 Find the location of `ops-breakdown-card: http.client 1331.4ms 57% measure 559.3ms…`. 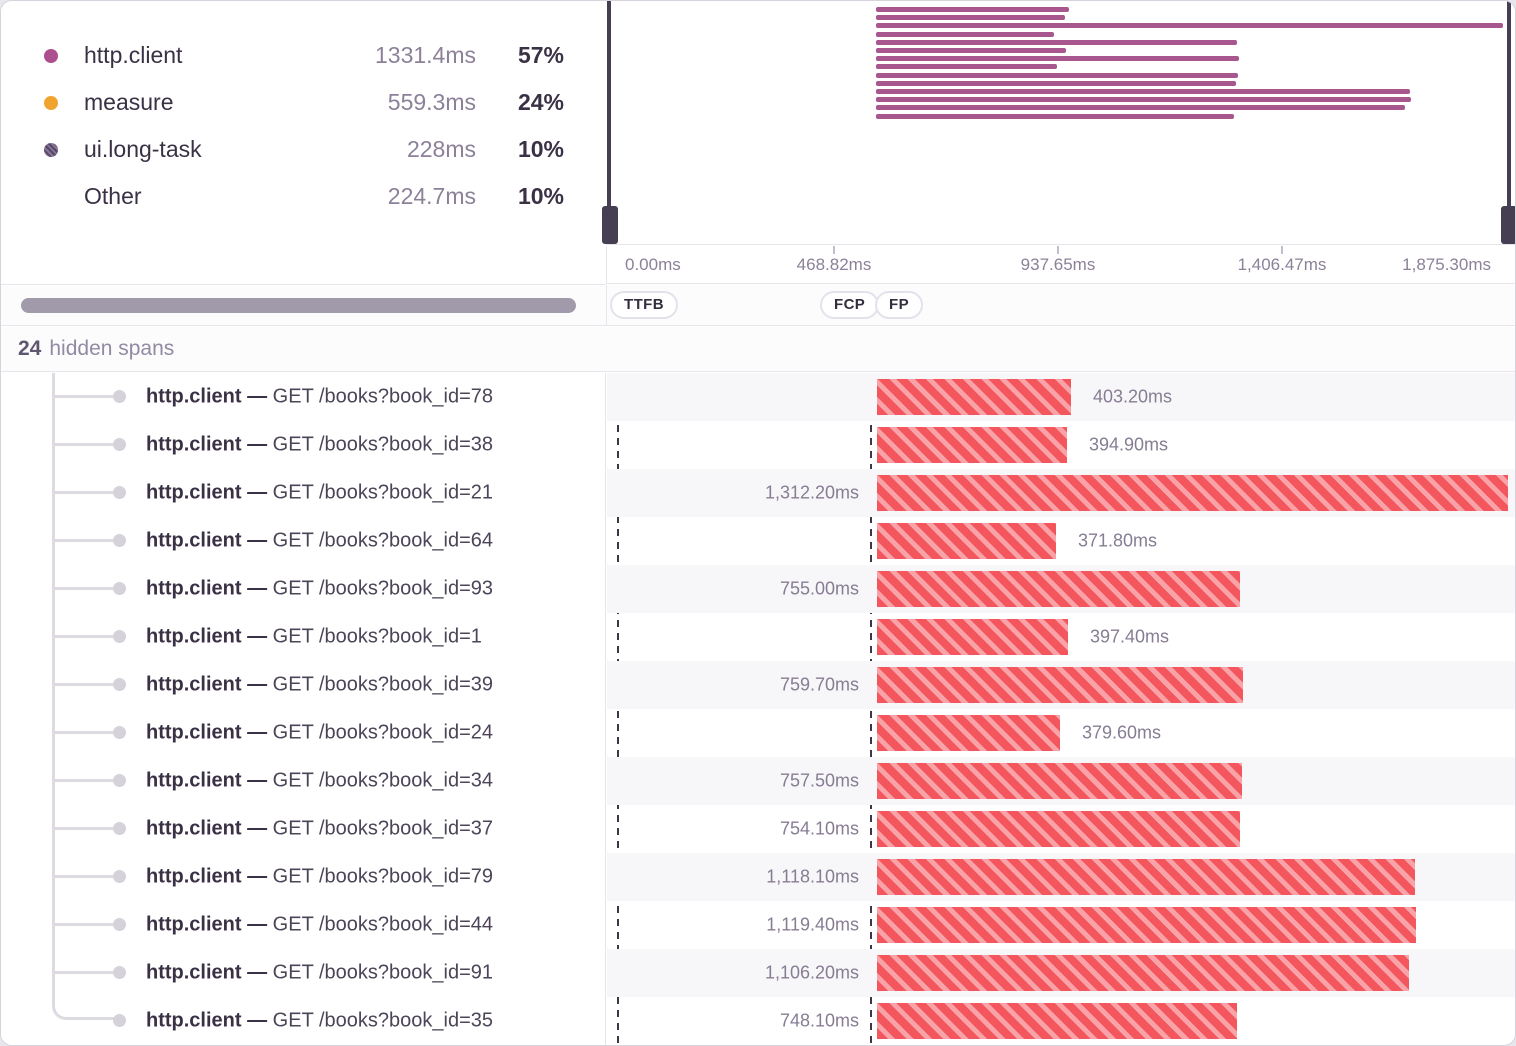

ops-breakdown-card: http.client 1331.4ms 57% measure 559.3ms… is located at coordinates (303, 143).